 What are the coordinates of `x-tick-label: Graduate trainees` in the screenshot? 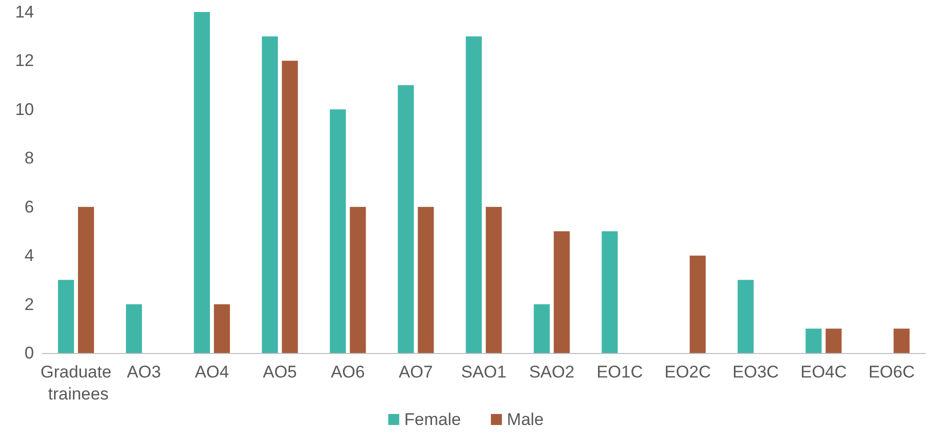 It's located at (76, 383).